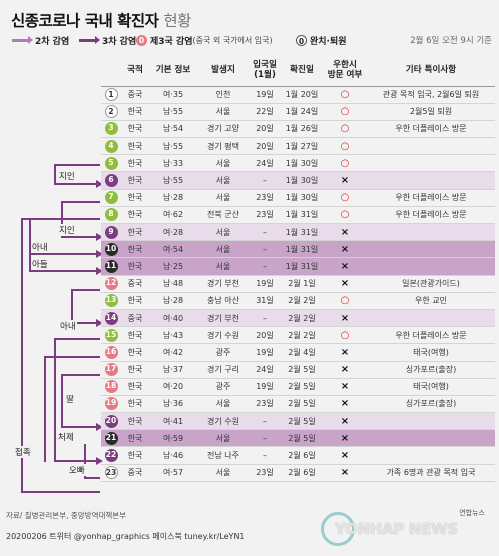 The image size is (499, 556). Describe the element at coordinates (298, 455) in the screenshot. I see `table-row: 22 한국 남·46 전남 나주 –2월 6일 ×` at that location.